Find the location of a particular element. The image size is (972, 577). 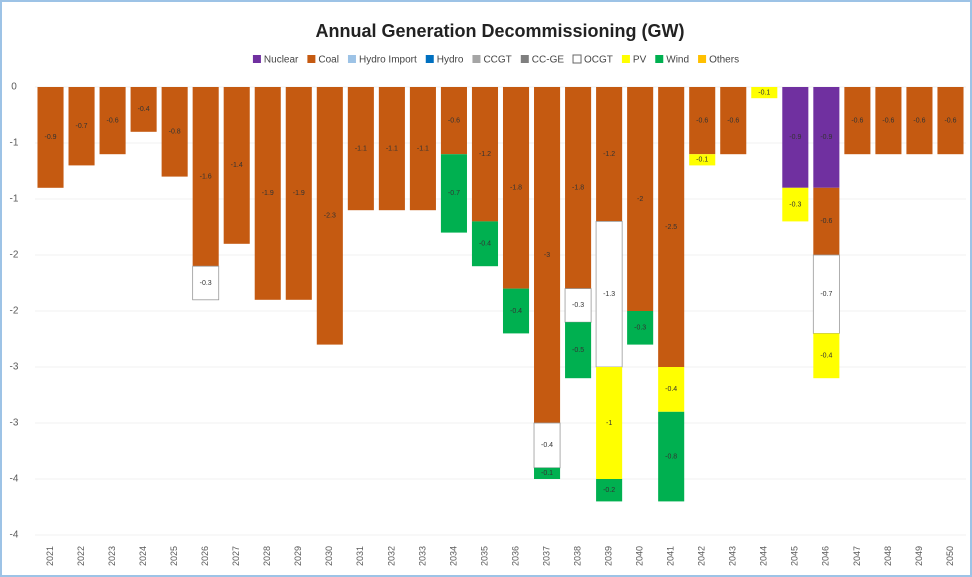

legend-label: Hydro Import is located at coordinates (388, 60).